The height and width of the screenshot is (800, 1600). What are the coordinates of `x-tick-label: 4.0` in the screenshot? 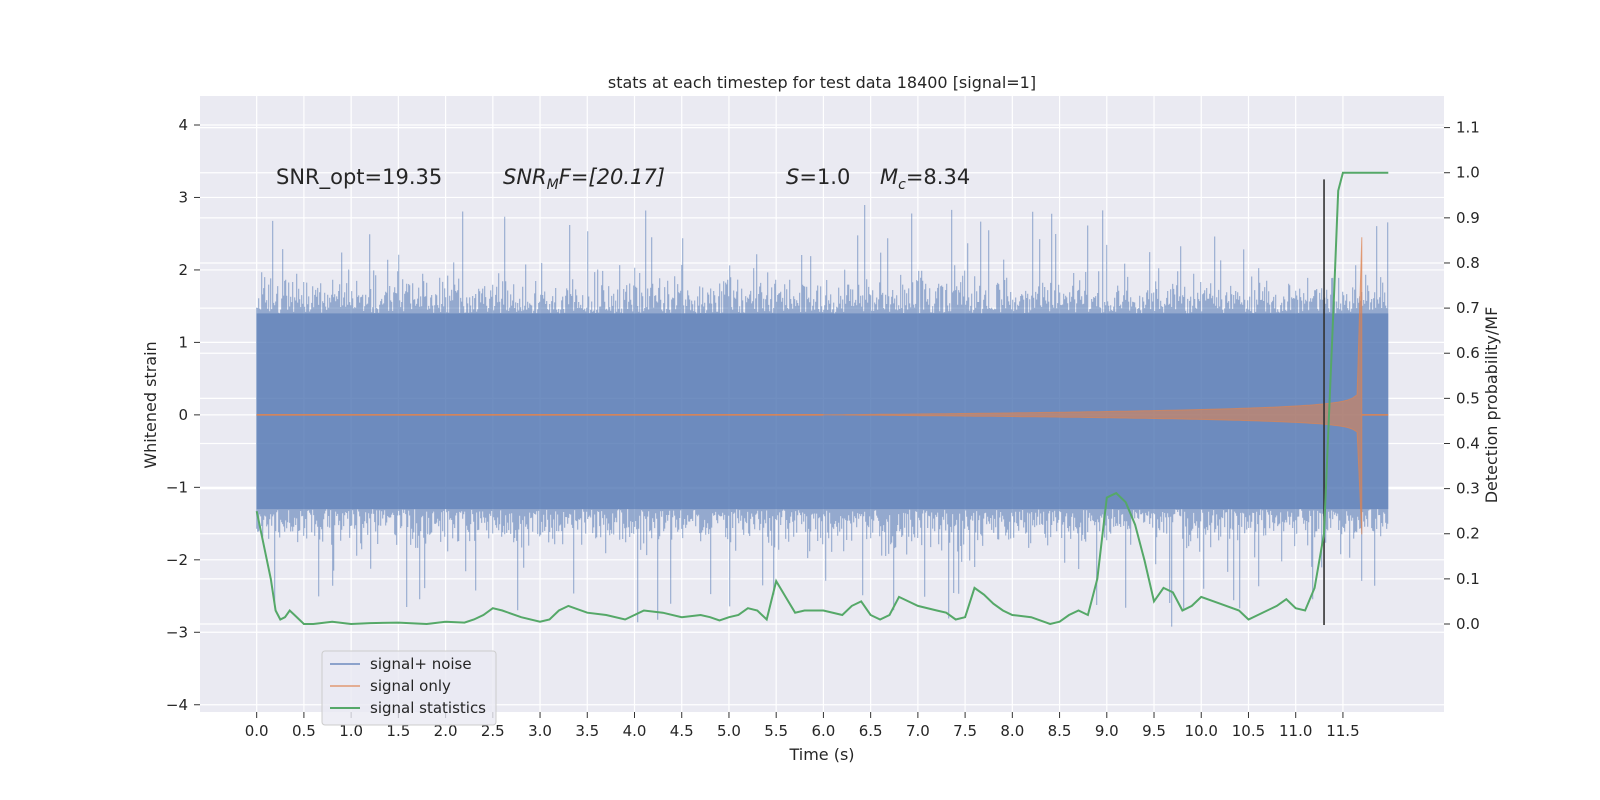 It's located at (635, 731).